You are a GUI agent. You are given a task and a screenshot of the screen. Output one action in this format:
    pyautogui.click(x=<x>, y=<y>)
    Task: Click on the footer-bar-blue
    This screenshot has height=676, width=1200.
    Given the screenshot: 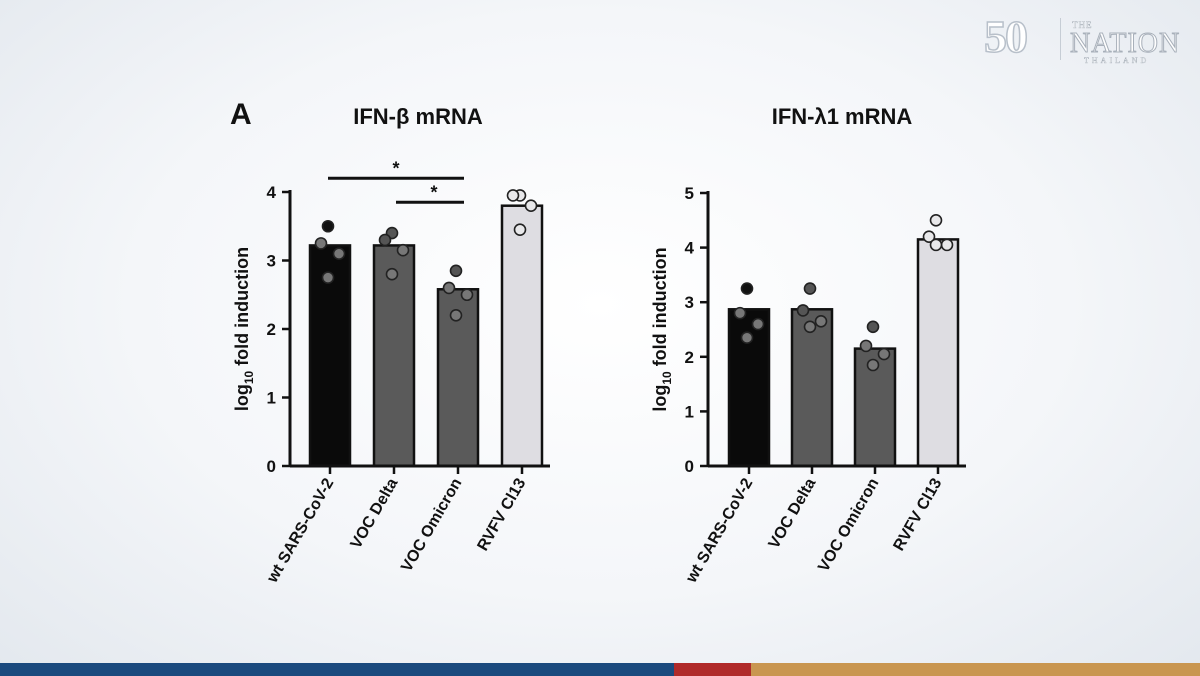 What is the action you would take?
    pyautogui.click(x=337, y=669)
    